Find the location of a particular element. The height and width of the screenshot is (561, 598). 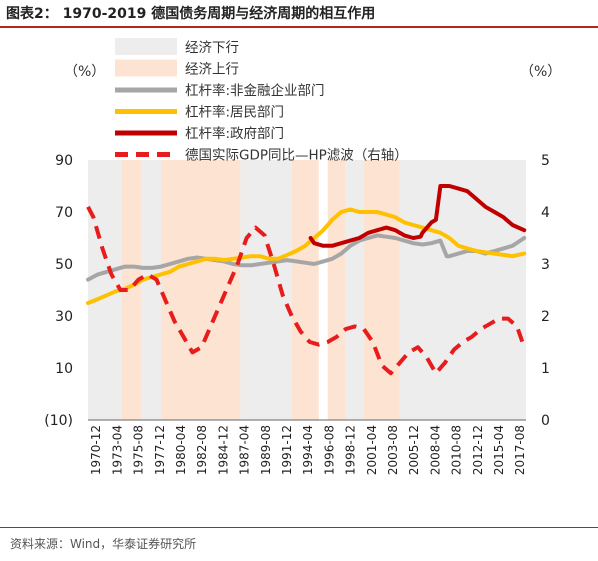

y-left-tick-label: 30 is located at coordinates (64, 317).